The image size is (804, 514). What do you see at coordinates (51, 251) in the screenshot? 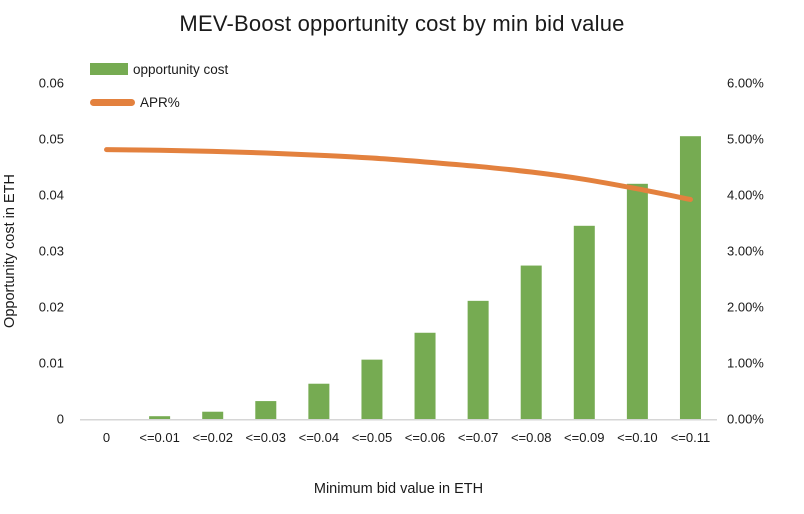
I see `y-tick-left-0.03: 0.03` at bounding box center [51, 251].